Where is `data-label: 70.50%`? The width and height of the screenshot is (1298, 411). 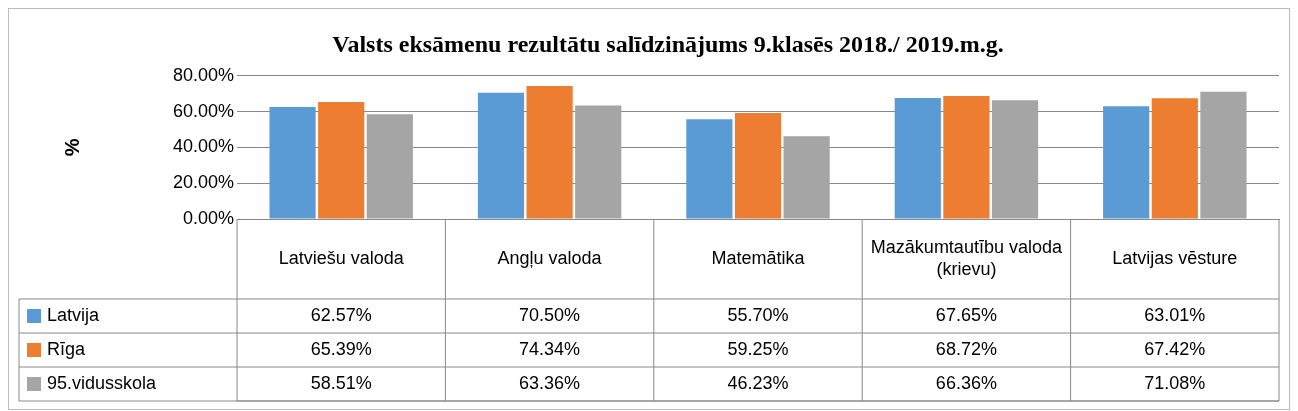 data-label: 70.50% is located at coordinates (550, 314).